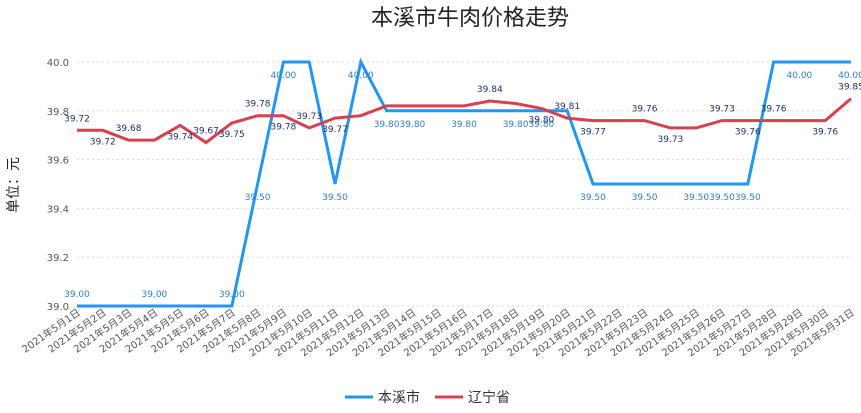 The height and width of the screenshot is (413, 861). Describe the element at coordinates (489, 397) in the screenshot. I see `legend-label-liaoning: 辽宁省` at that location.